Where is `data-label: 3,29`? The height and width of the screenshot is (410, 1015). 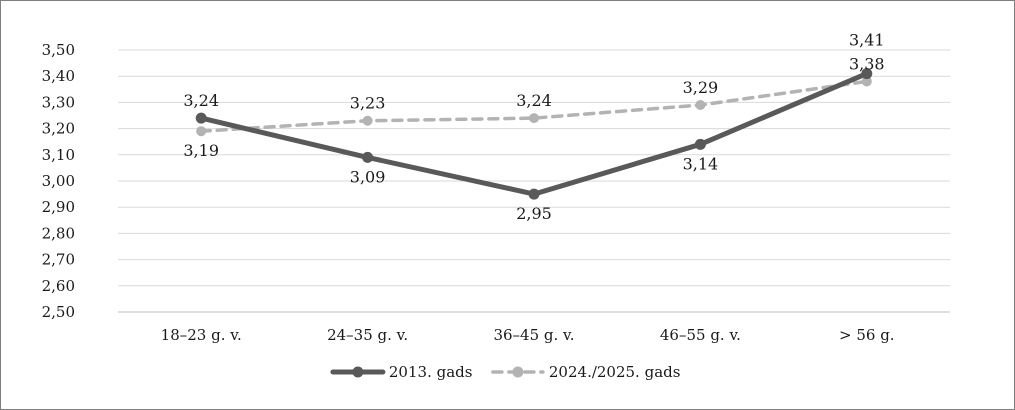 data-label: 3,29 is located at coordinates (701, 87).